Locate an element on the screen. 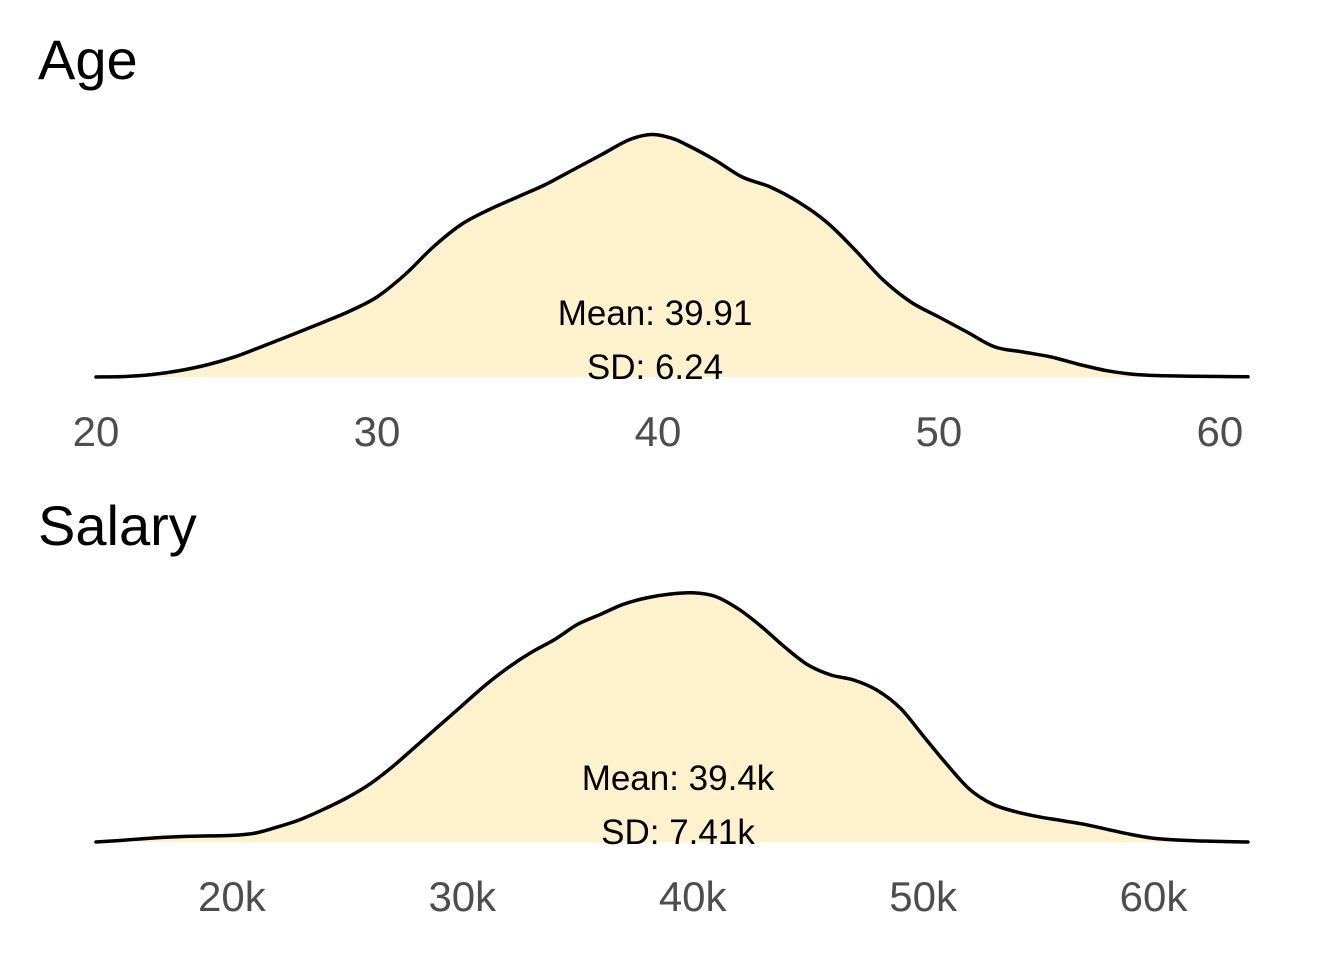 This screenshot has width=1344, height=960. age-mean-label: Mean: 39.91 is located at coordinates (655, 313).